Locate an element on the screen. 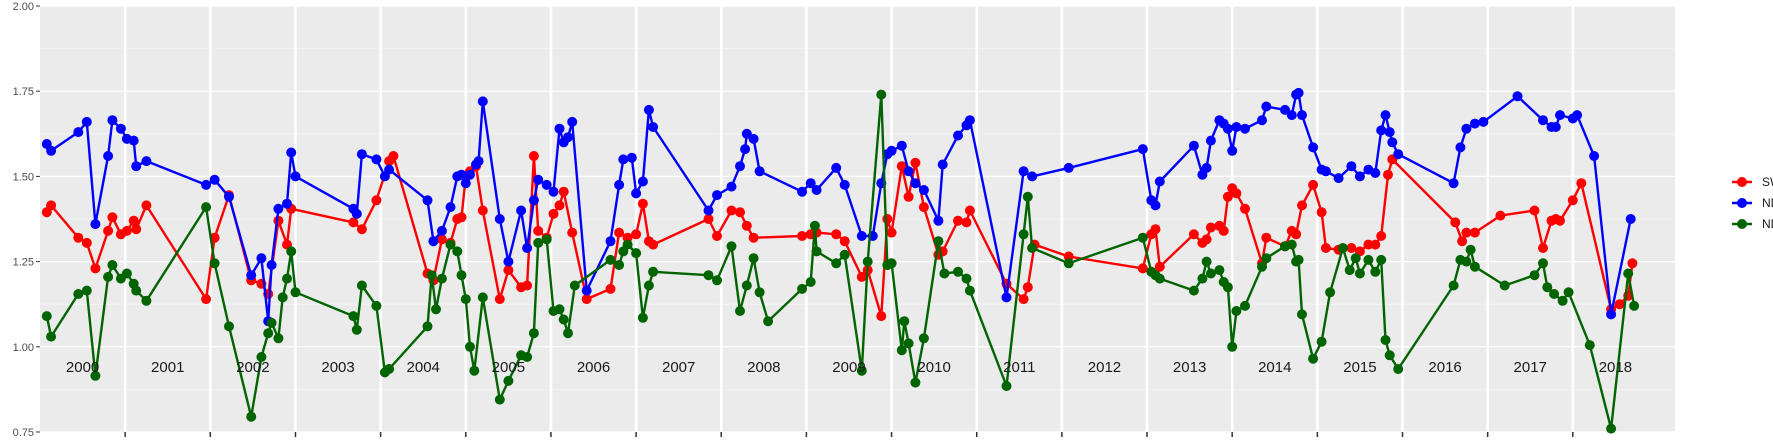 The image size is (1773, 442). year-label-2000: 2000 is located at coordinates (82, 367).